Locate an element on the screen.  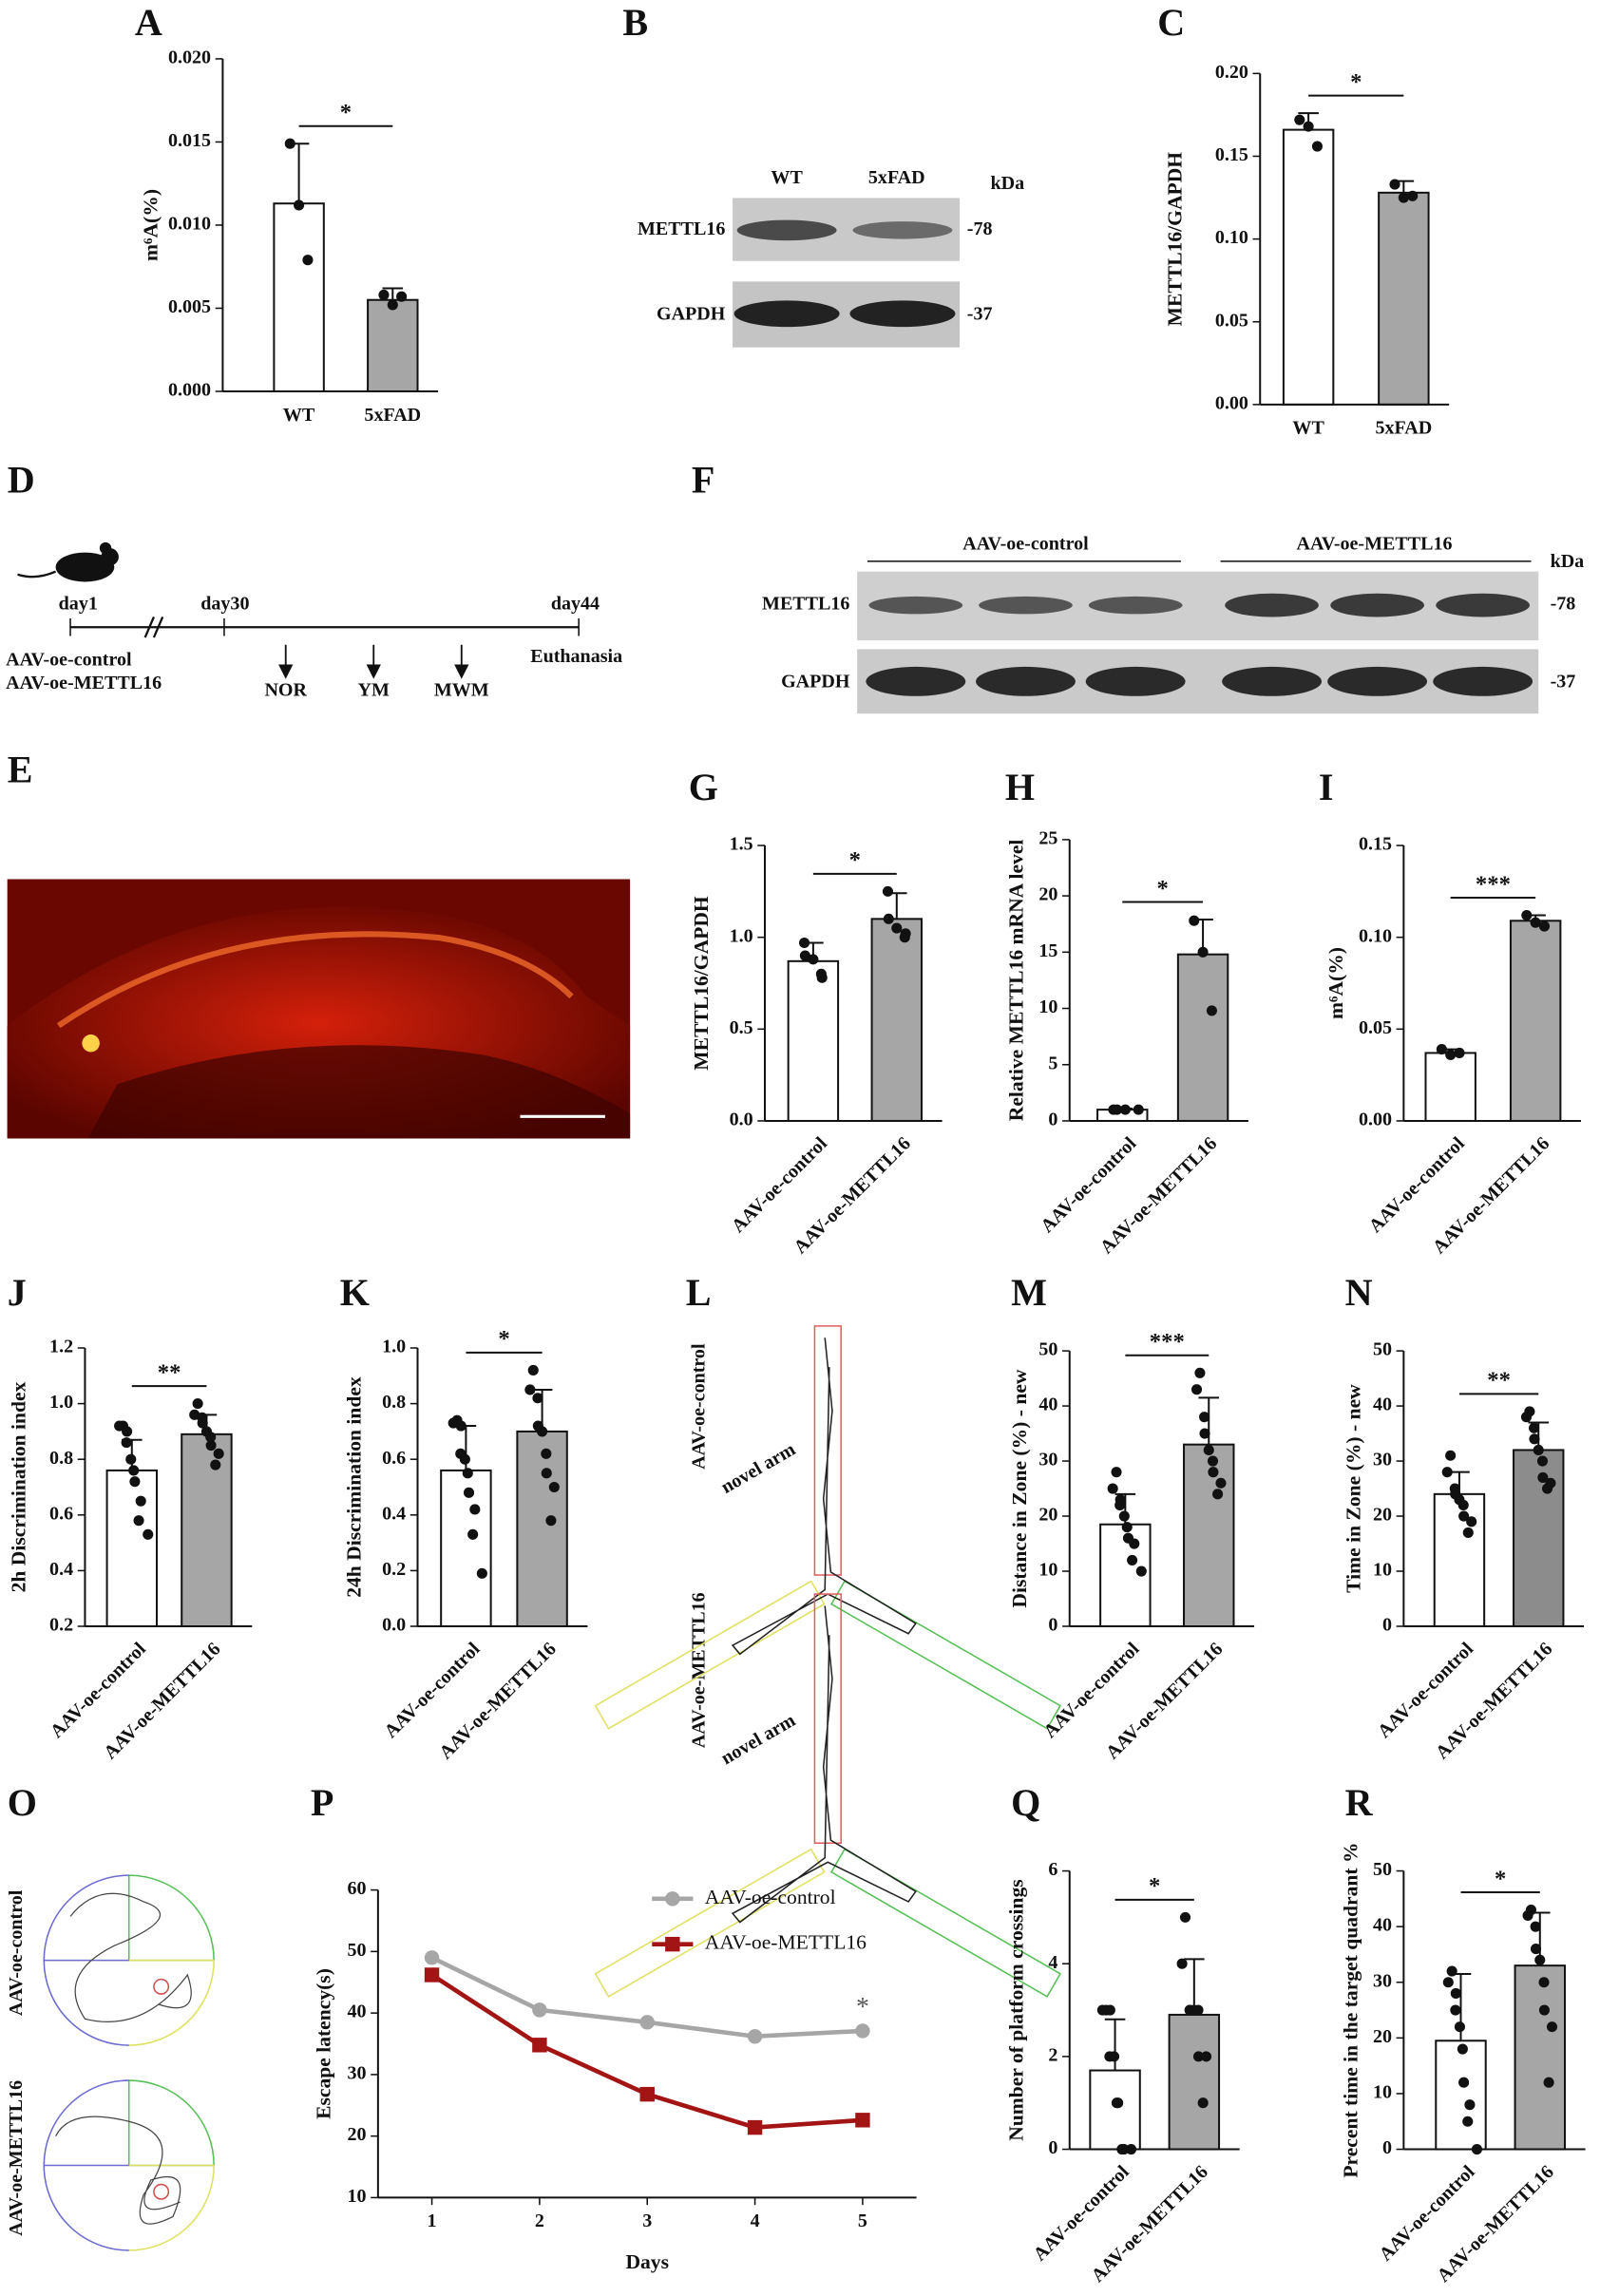
y-tick-label: 40 is located at coordinates (1382, 1926).